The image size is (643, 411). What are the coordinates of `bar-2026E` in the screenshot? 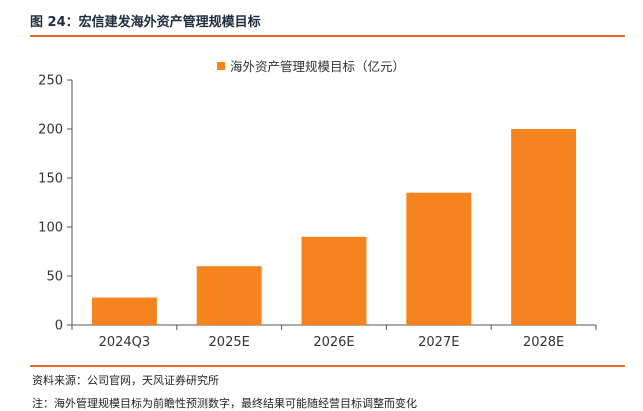 It's located at (334, 280).